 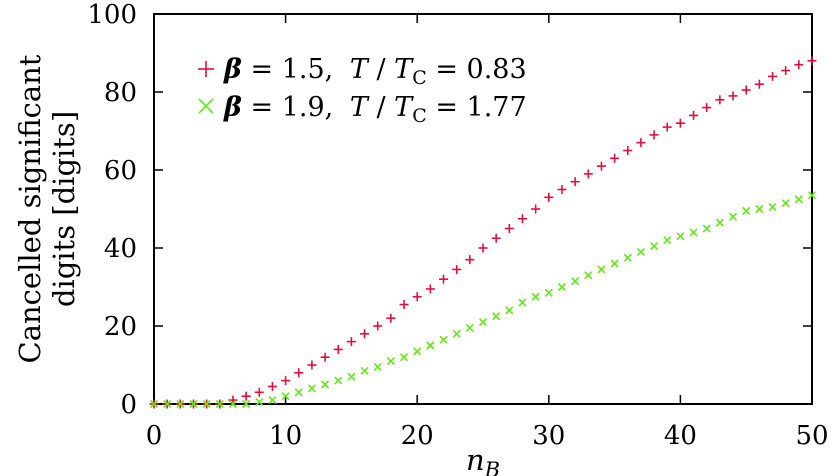 What do you see at coordinates (375, 72) in the screenshot?
I see `legend-label-series-1: β = 1.5, T / TC = 0.83` at bounding box center [375, 72].